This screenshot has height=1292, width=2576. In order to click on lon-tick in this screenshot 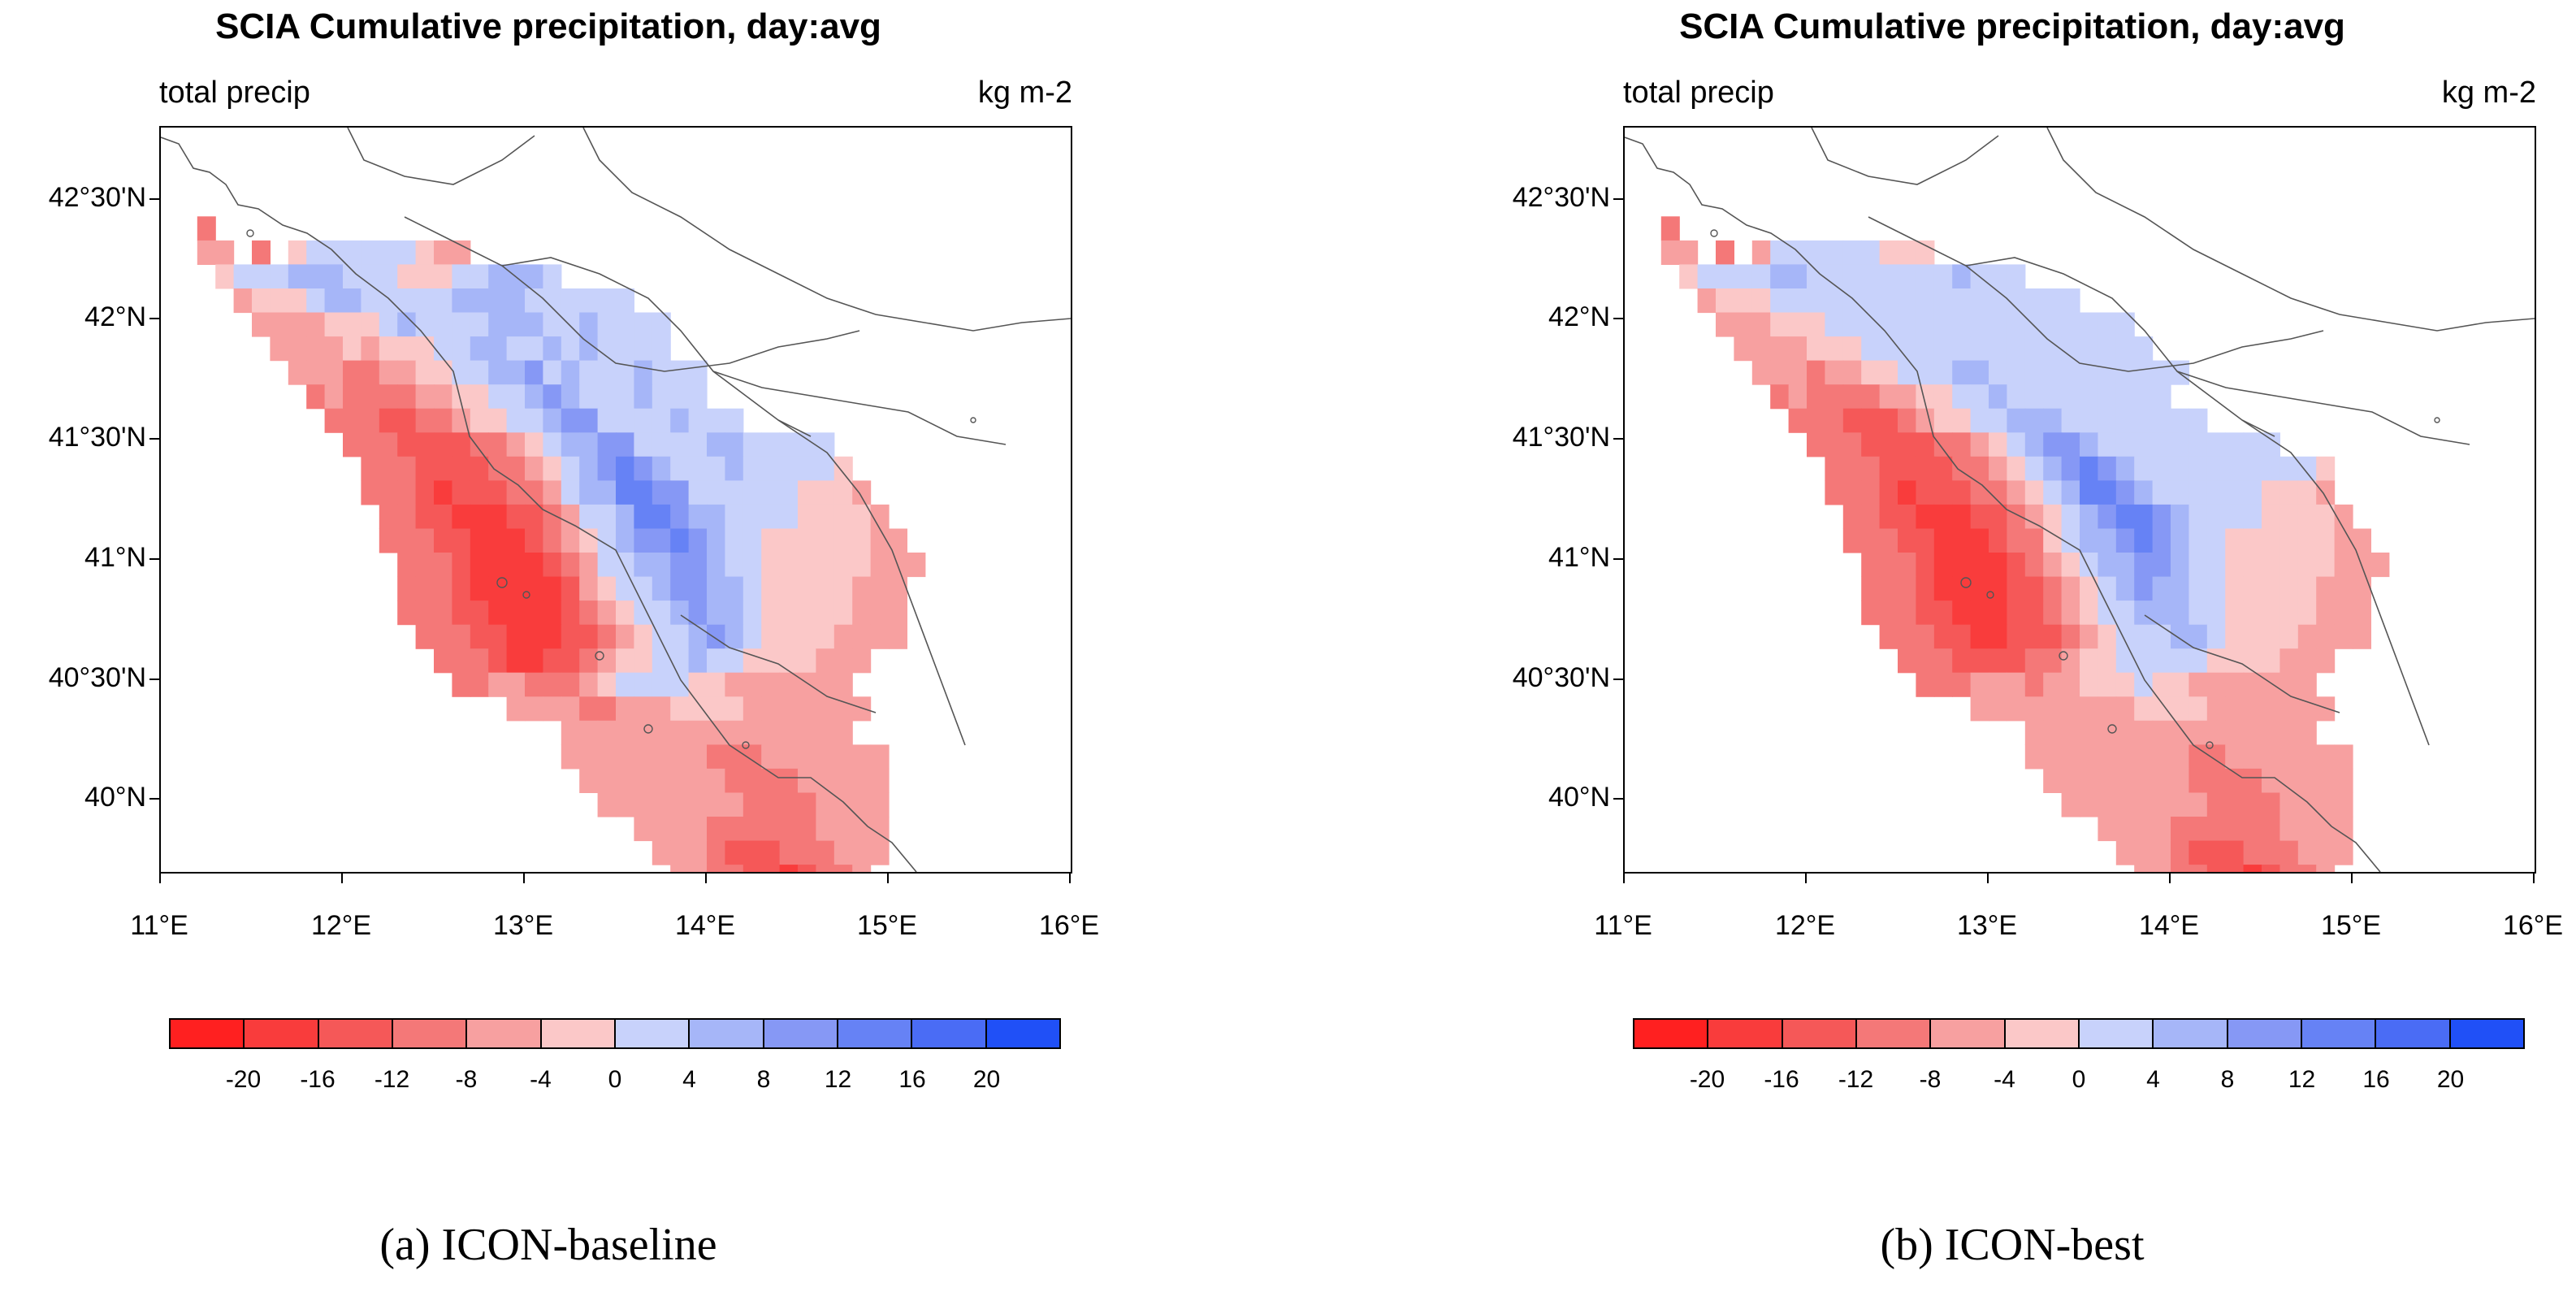, I will do `click(1070, 879)`.